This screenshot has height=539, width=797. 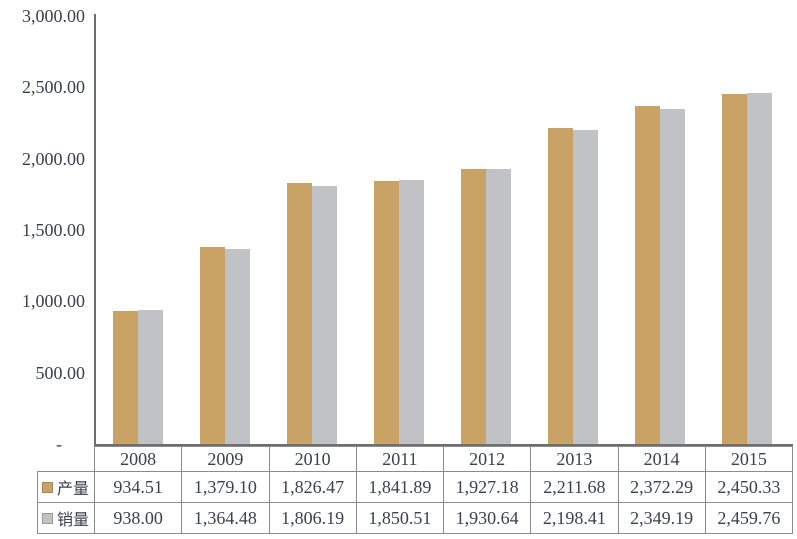 What do you see at coordinates (66, 459) in the screenshot?
I see `table-corner-cell` at bounding box center [66, 459].